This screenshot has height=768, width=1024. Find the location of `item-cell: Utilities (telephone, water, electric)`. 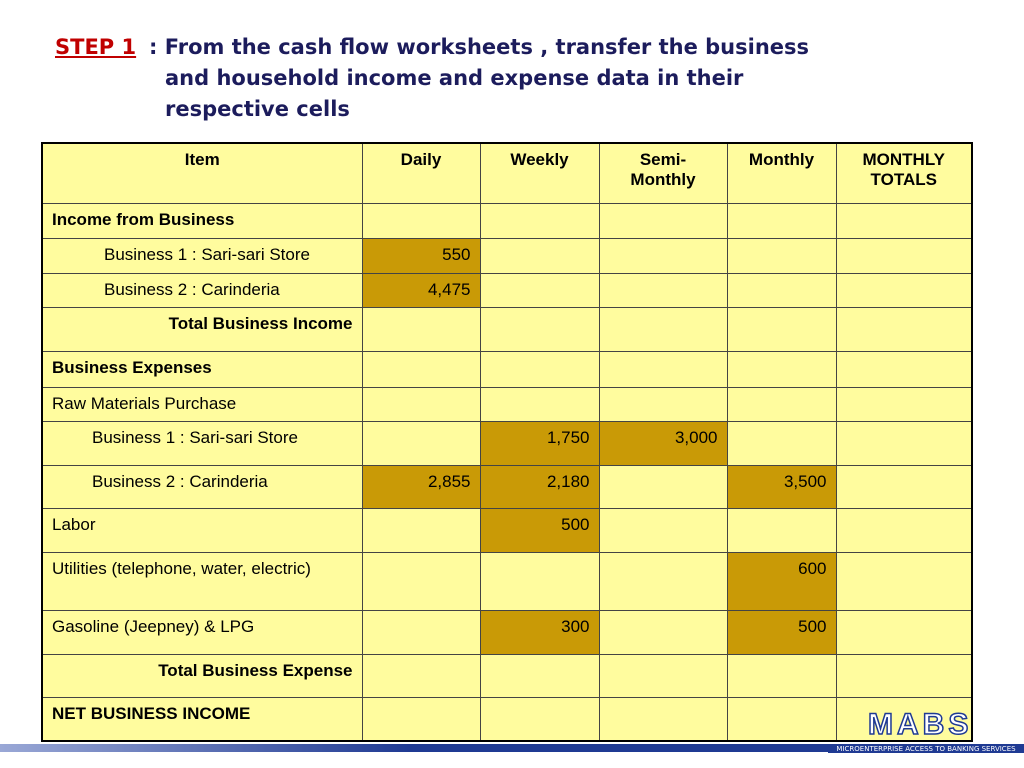

item-cell: Utilities (telephone, water, electric) is located at coordinates (202, 581).